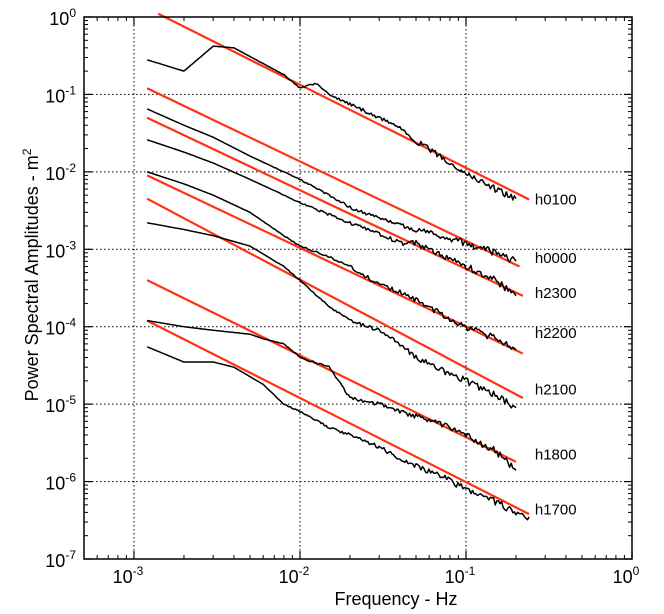  Describe the element at coordinates (556, 355) in the screenshot. I see `series-labels: h0100 h0000 h2300 h2200 h2100 h1800 h1700` at that location.